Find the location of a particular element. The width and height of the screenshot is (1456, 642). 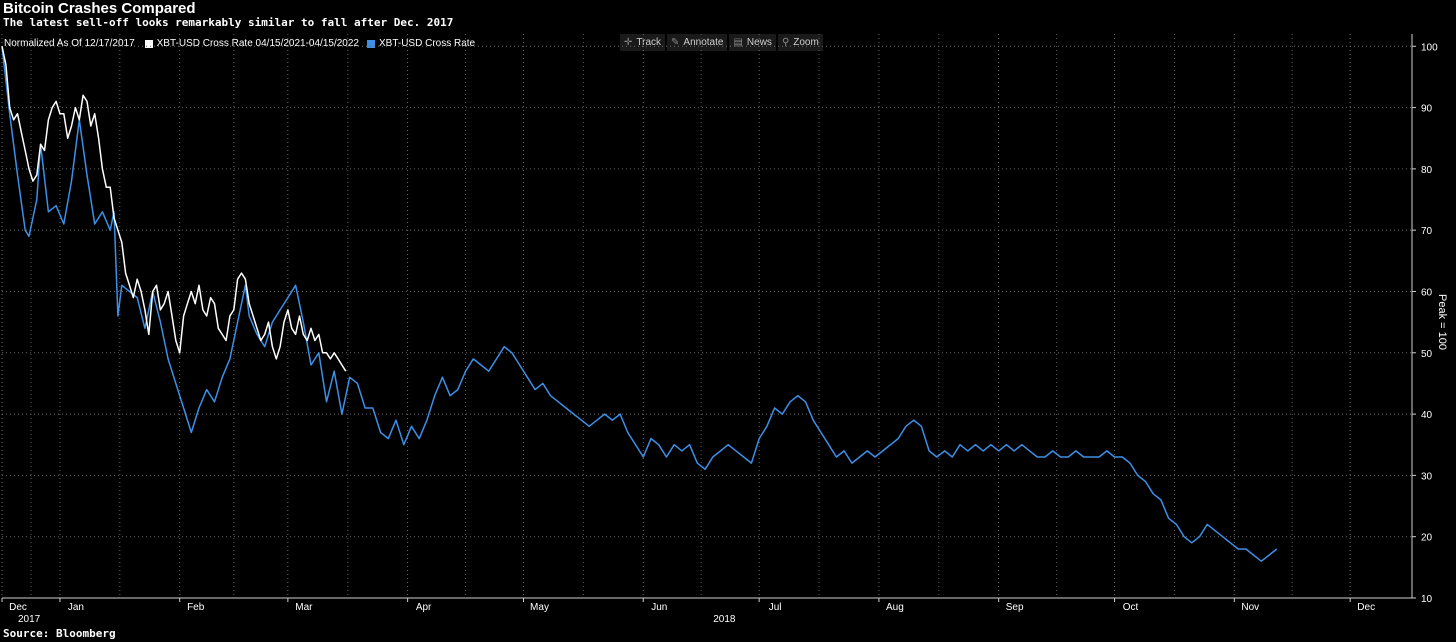

legend-item-2017-2018: XBT-USD Cross Rate is located at coordinates (421, 43).